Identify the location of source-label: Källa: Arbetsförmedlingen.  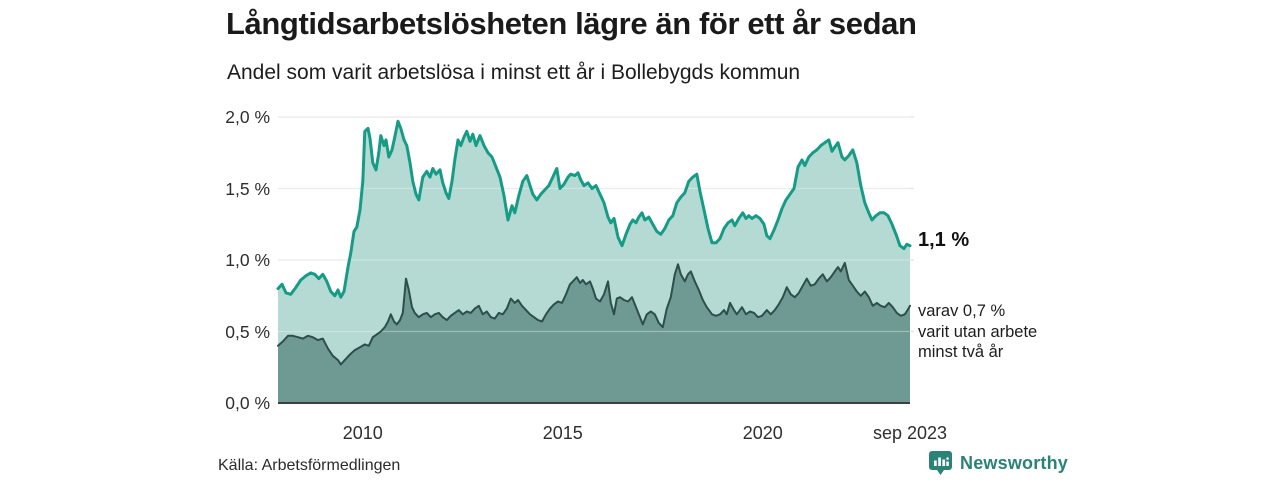
(309, 465).